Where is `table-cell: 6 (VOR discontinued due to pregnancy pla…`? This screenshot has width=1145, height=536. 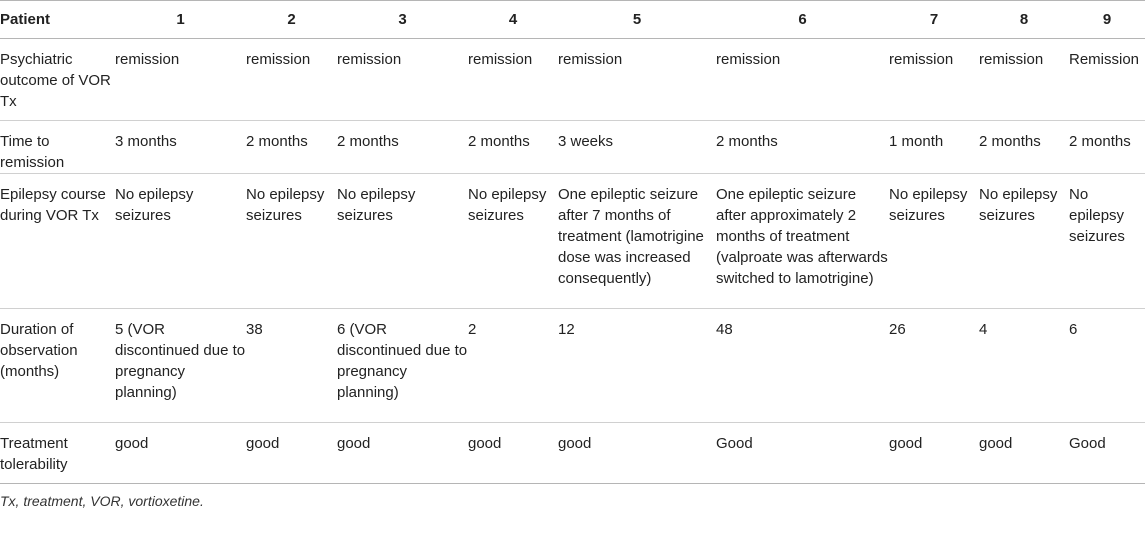 table-cell: 6 (VOR discontinued due to pregnancy pla… is located at coordinates (402, 365).